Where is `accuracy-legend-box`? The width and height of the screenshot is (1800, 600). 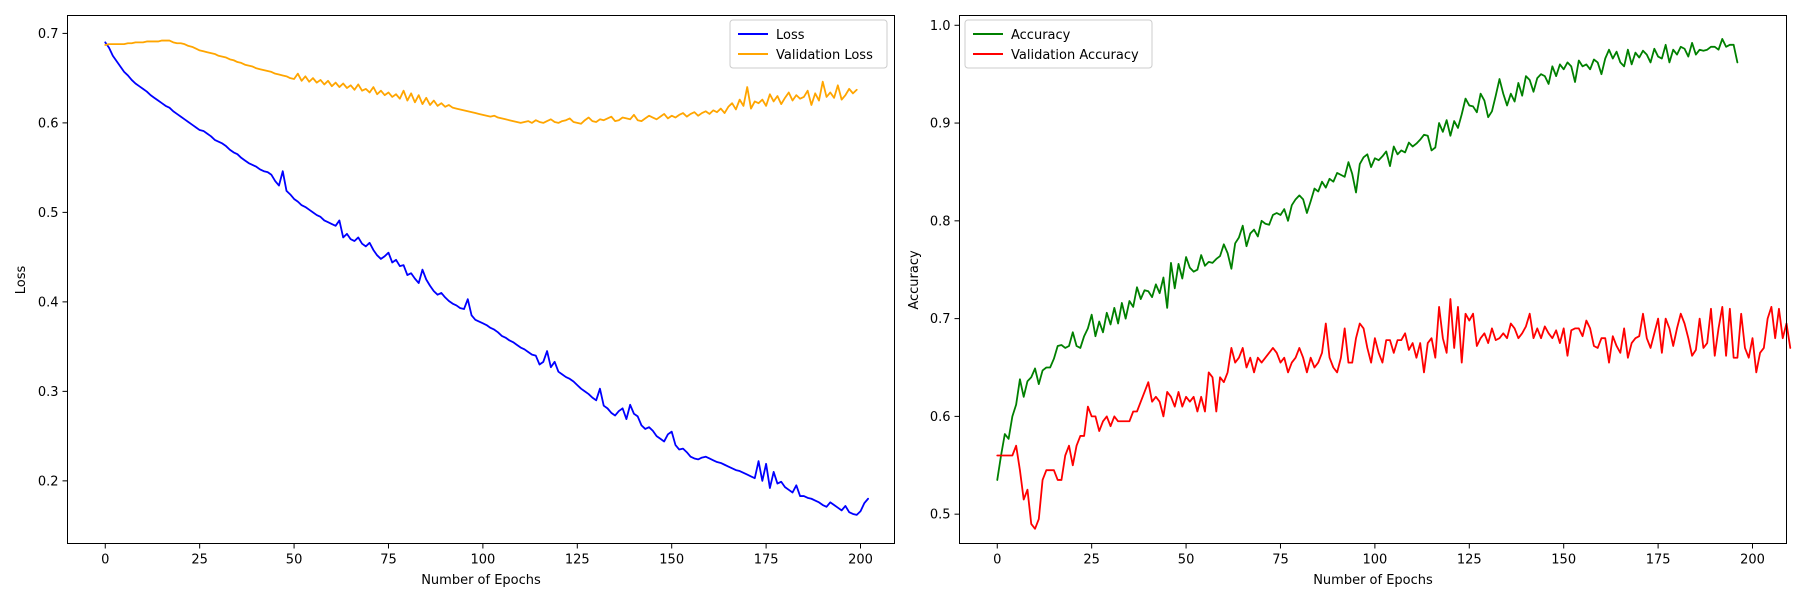 accuracy-legend-box is located at coordinates (1058, 44).